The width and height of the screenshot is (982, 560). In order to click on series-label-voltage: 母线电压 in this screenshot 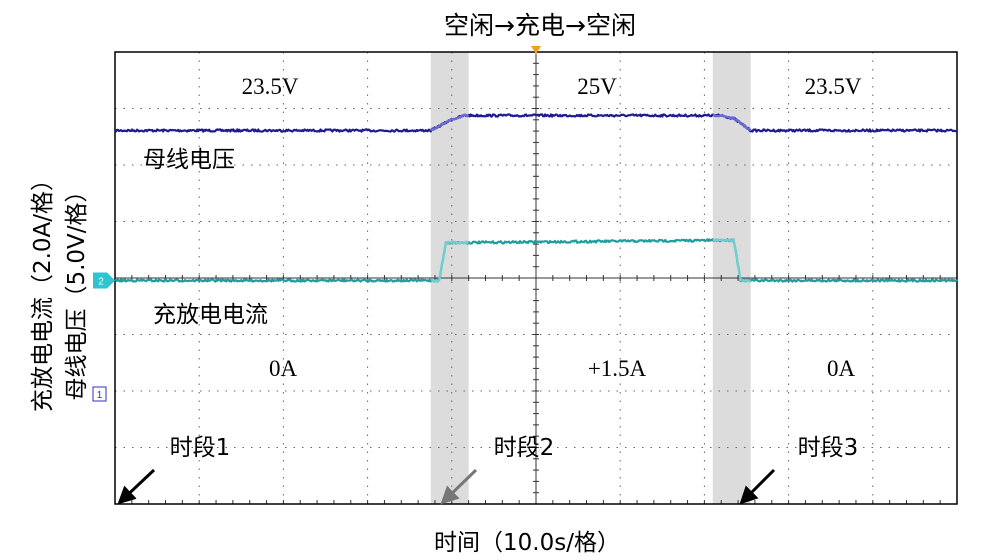, I will do `click(189, 160)`.